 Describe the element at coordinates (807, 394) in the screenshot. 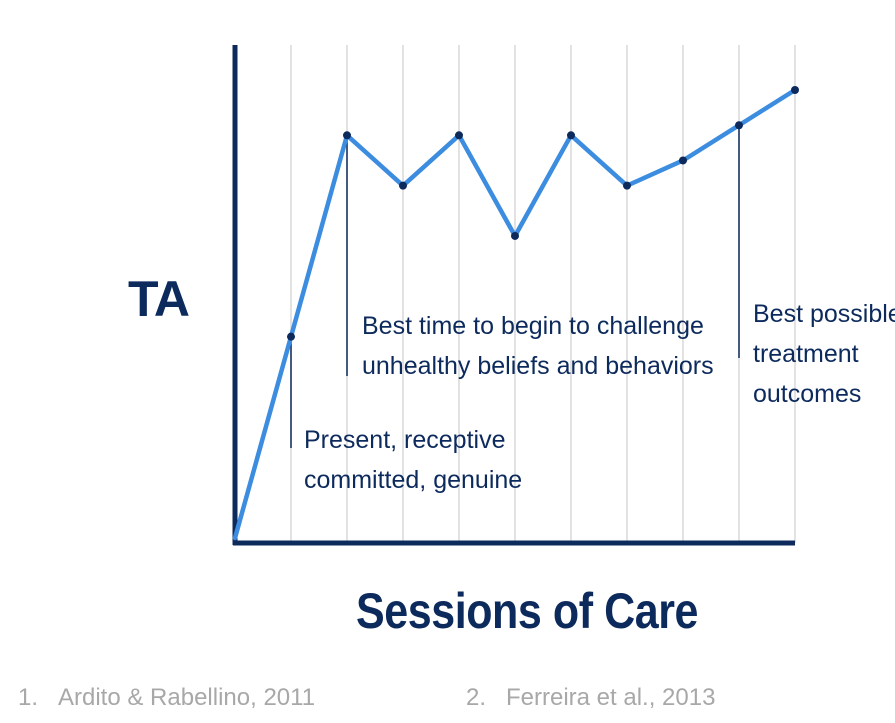

I see `annotation-line: outcomes` at that location.